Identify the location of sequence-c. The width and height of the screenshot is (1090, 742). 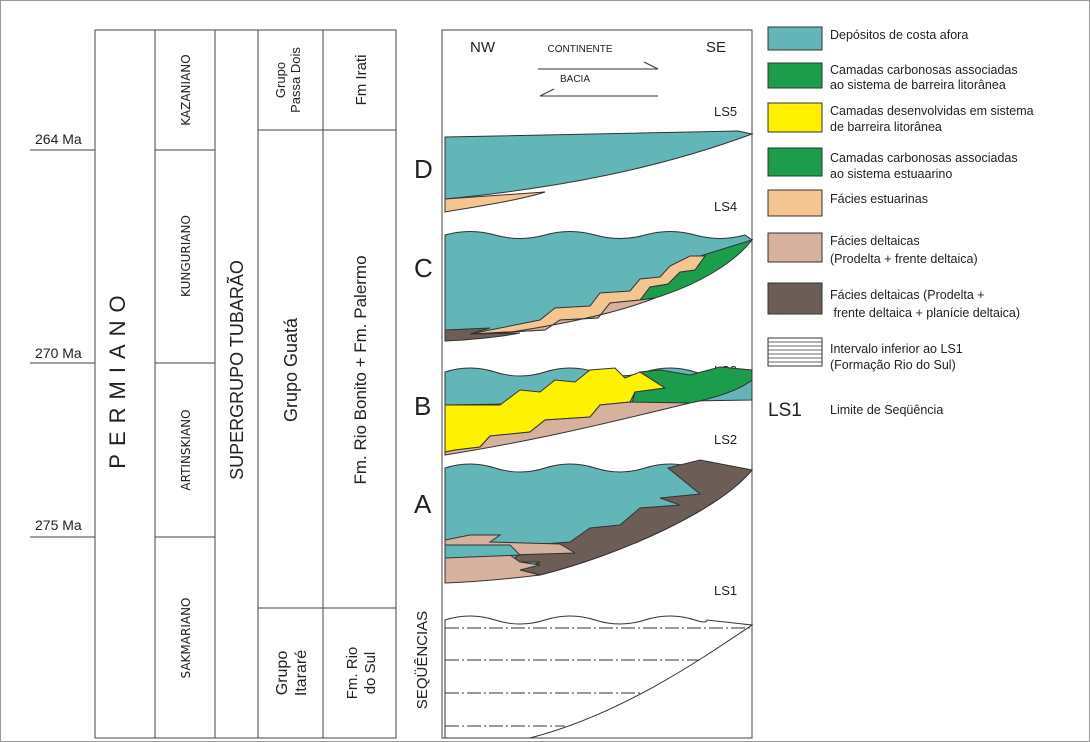
(599, 286).